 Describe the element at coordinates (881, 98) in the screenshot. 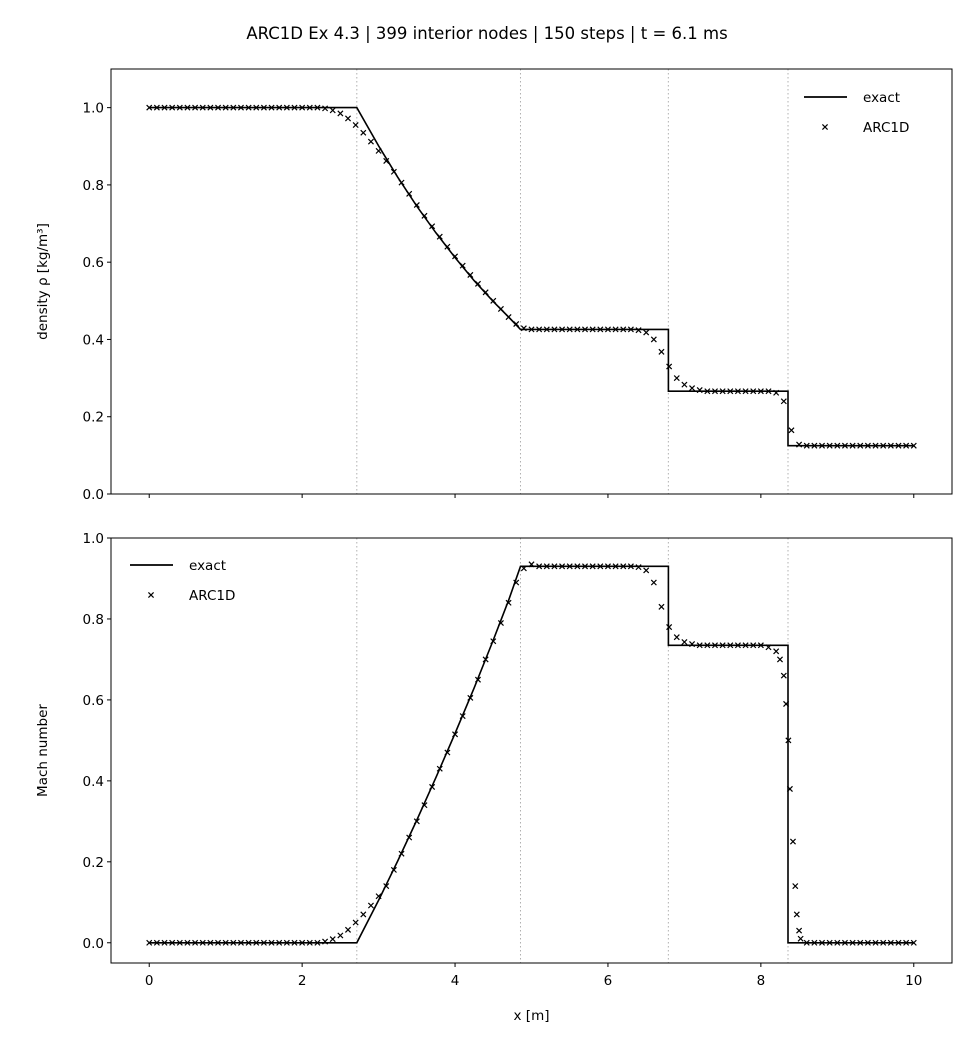

I see `legend-label-exact: exact` at that location.